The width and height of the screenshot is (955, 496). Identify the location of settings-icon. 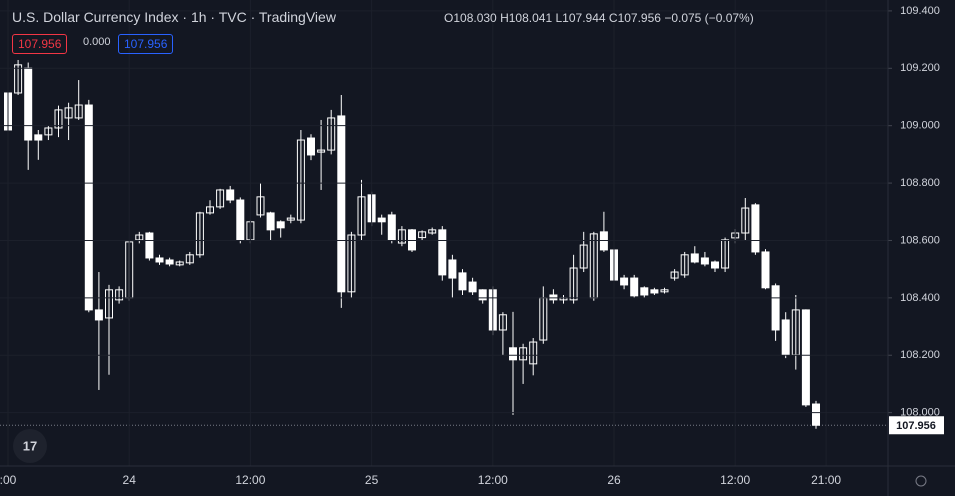
(921, 481).